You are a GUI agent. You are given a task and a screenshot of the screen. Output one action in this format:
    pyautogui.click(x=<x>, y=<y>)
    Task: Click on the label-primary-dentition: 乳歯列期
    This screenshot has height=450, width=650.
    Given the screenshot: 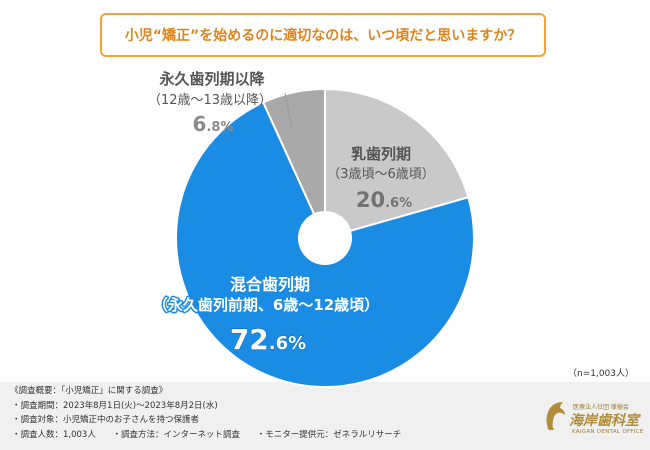 What is the action you would take?
    pyautogui.click(x=381, y=154)
    